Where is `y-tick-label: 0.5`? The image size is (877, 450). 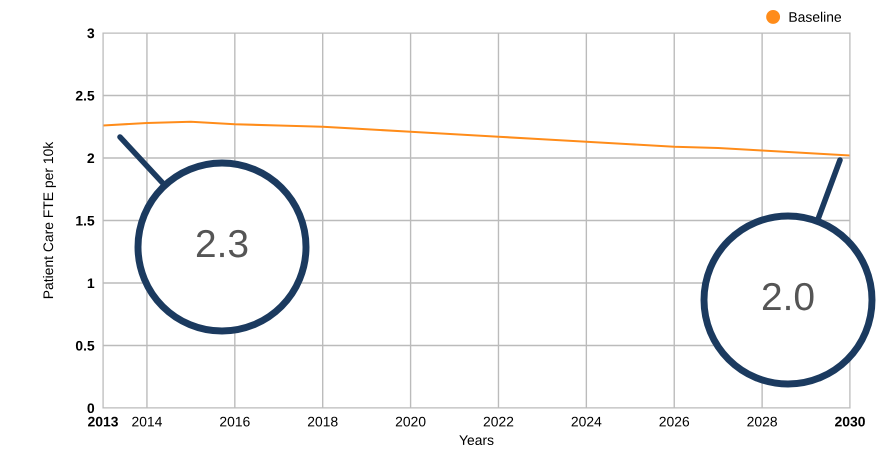
y-tick-label: 0.5 is located at coordinates (85, 345).